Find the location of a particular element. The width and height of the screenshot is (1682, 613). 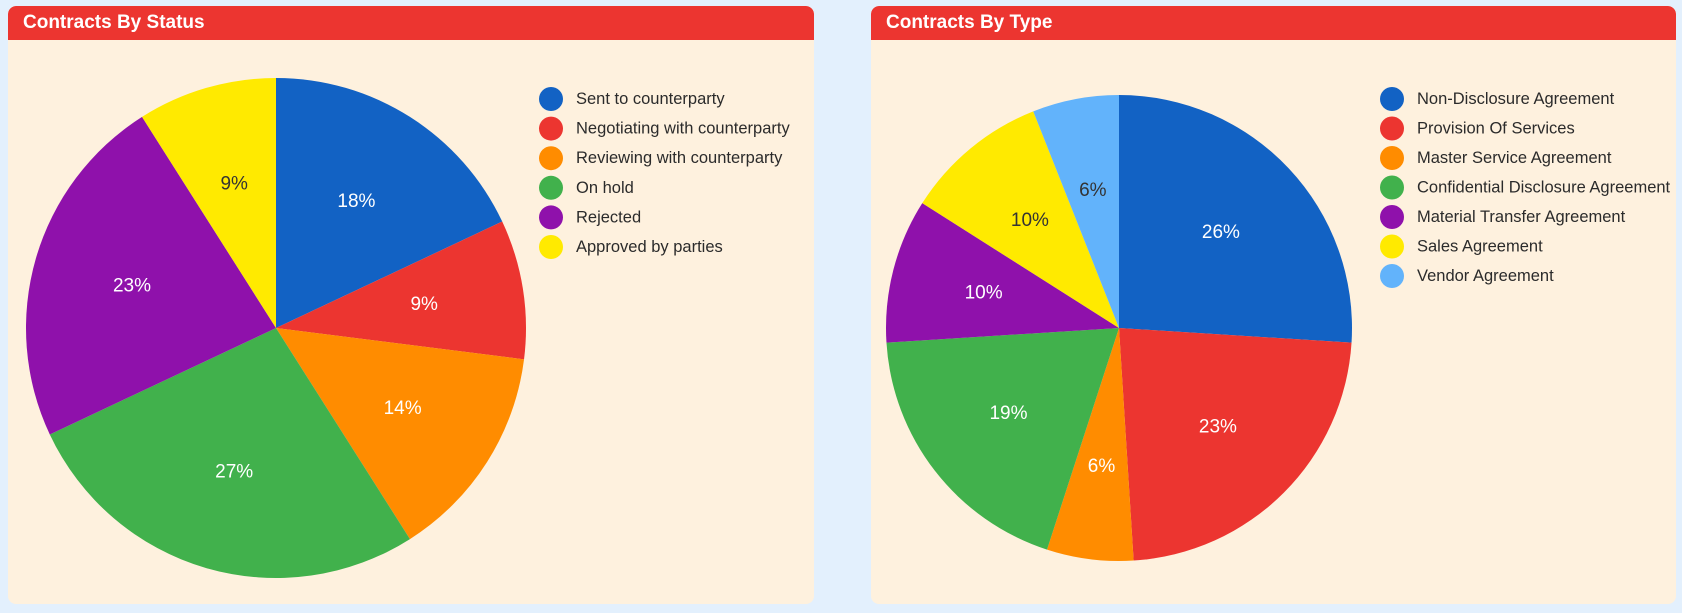

status-chart-title: Contracts By Status is located at coordinates (411, 23).